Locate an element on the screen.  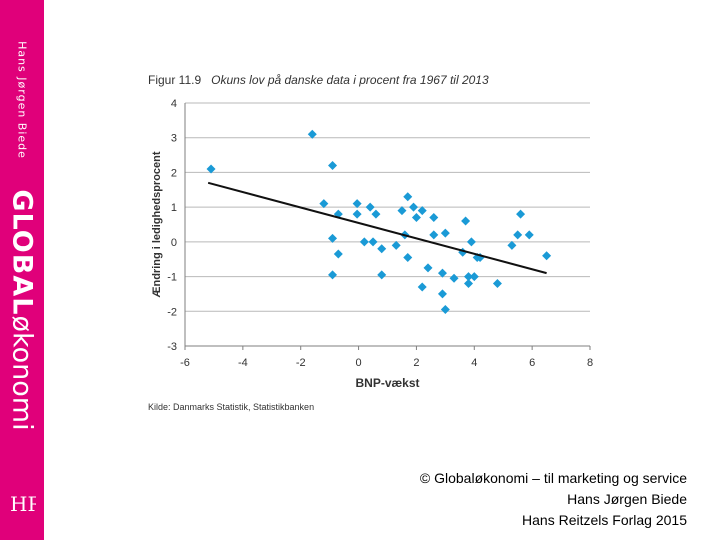
y-axis-title: Ændring i ledighedsprocent is located at coordinates (157, 224).